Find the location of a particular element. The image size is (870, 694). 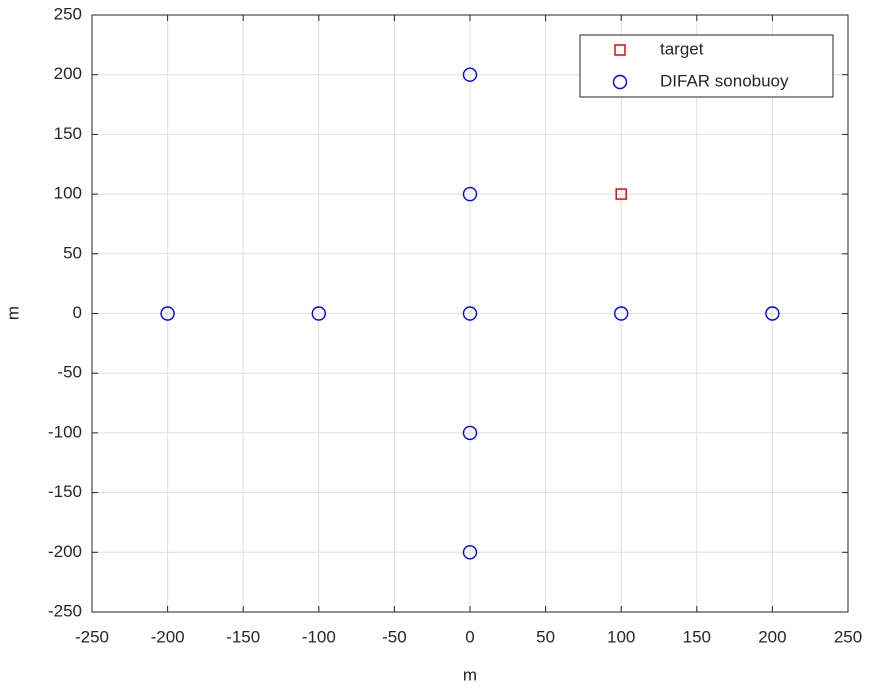

x-tick-label: 150 is located at coordinates (697, 636).